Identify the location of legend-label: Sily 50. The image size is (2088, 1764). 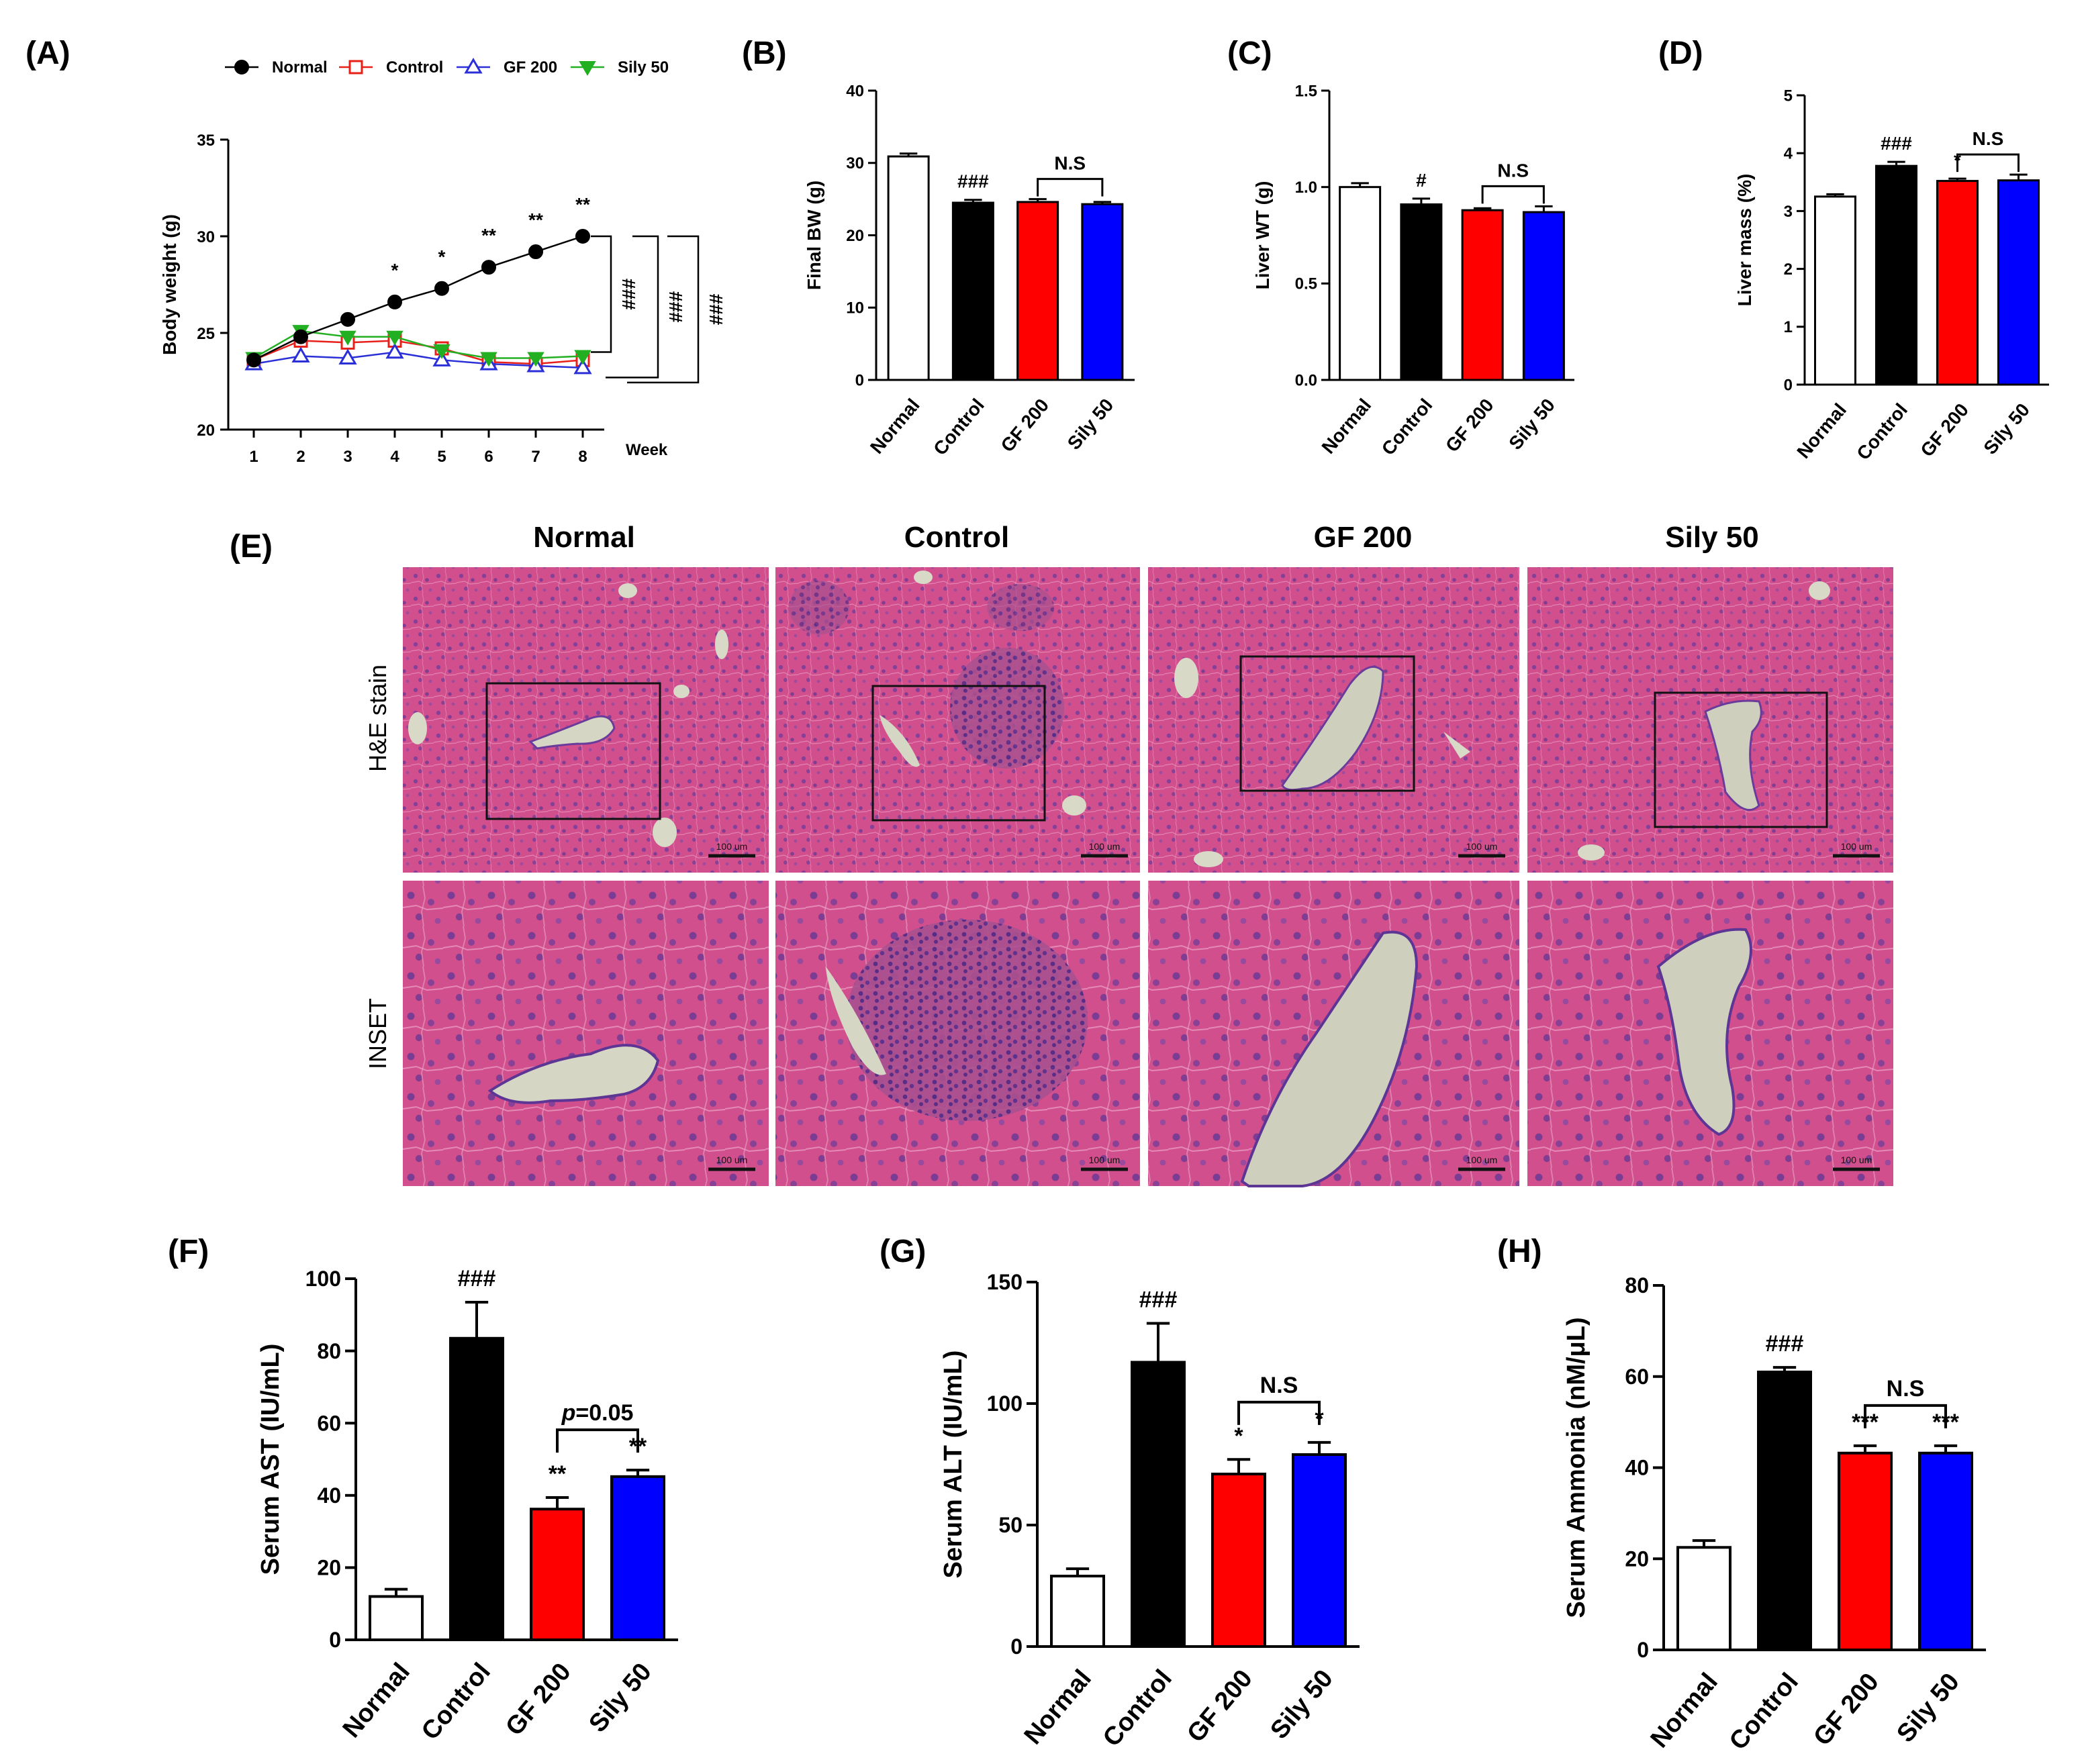
(643, 67).